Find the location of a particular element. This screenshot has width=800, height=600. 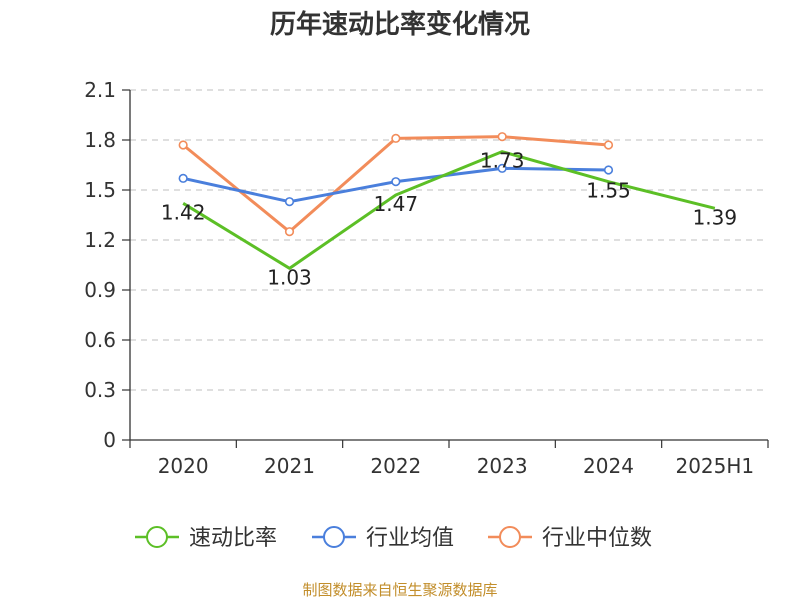

x-tick-label: 2024 is located at coordinates (608, 466).